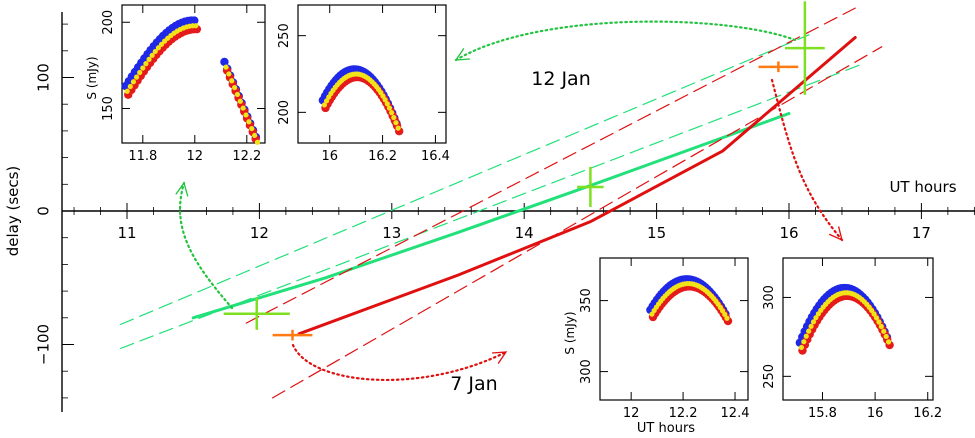  What do you see at coordinates (788, 233) in the screenshot?
I see `x-tick-label: 16` at bounding box center [788, 233].